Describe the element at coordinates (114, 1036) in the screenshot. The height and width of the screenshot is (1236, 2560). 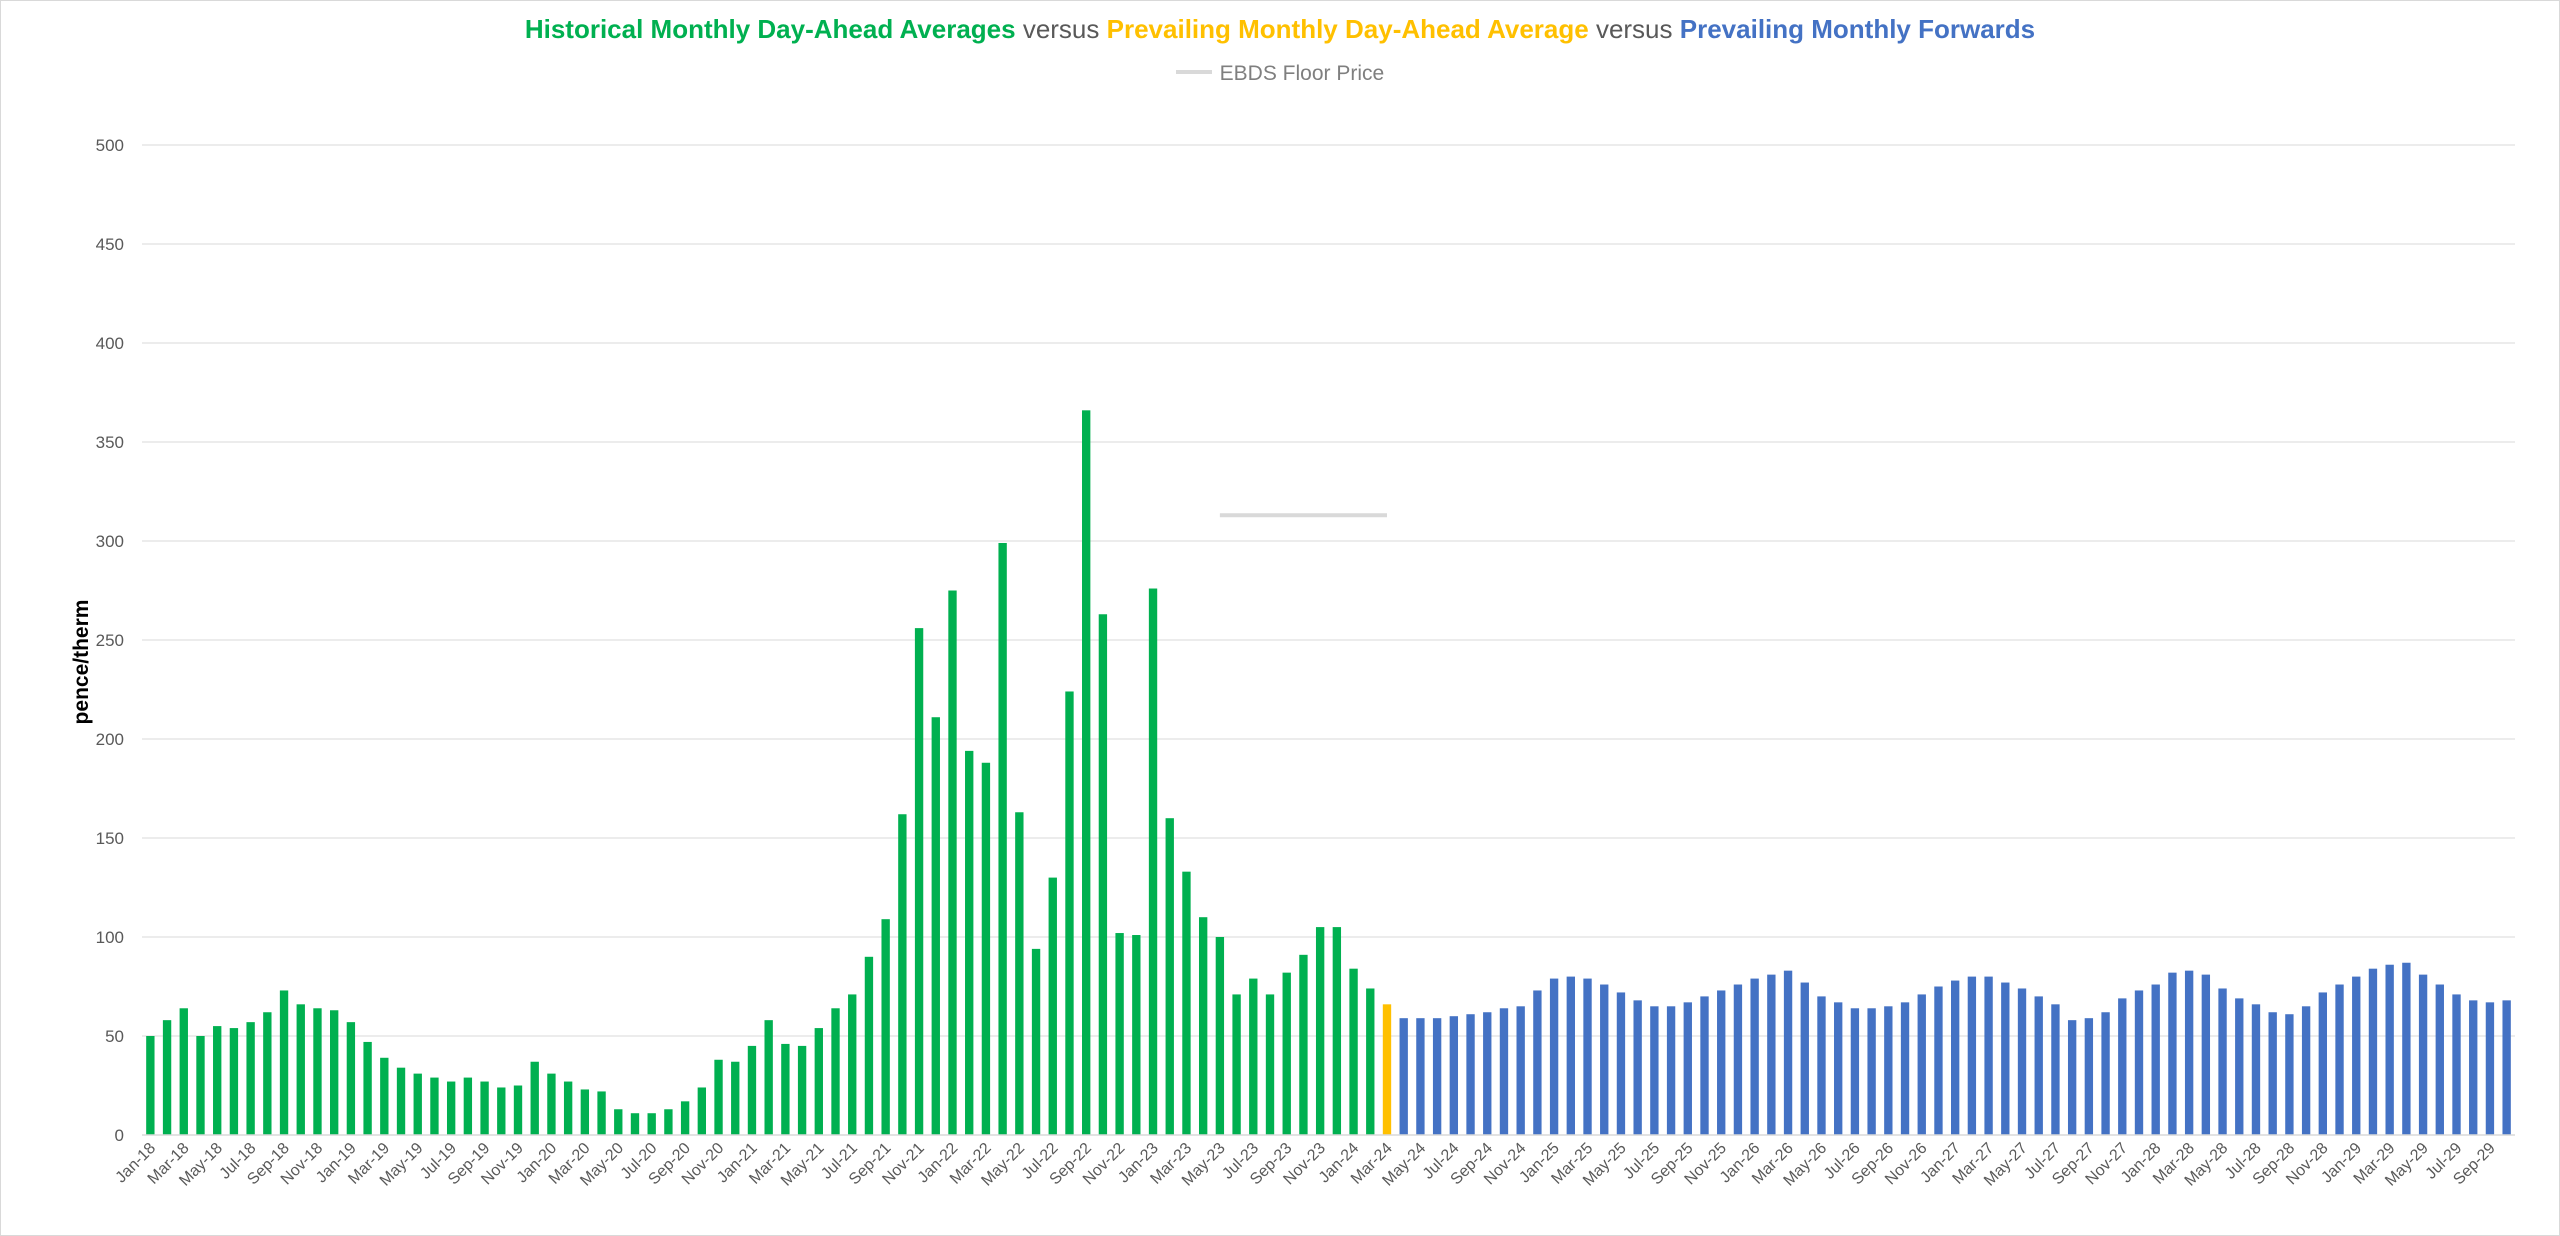
I see `y-tick-label: 50` at that location.